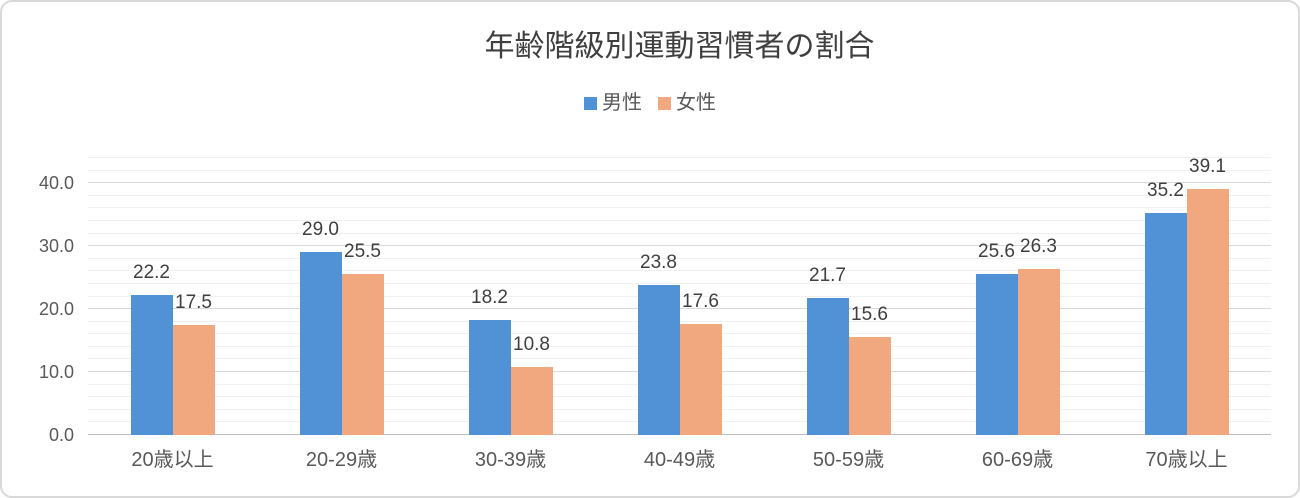  I want to click on y-axis-tick-label: 40.0, so click(56, 183).